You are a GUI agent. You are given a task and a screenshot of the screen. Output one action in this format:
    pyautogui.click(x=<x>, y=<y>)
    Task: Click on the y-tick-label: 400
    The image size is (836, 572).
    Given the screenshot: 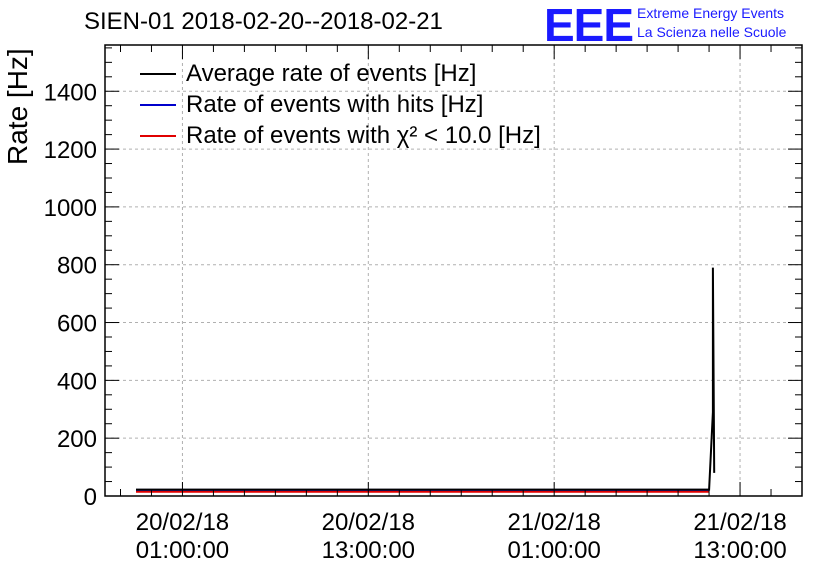 What is the action you would take?
    pyautogui.click(x=77, y=381)
    